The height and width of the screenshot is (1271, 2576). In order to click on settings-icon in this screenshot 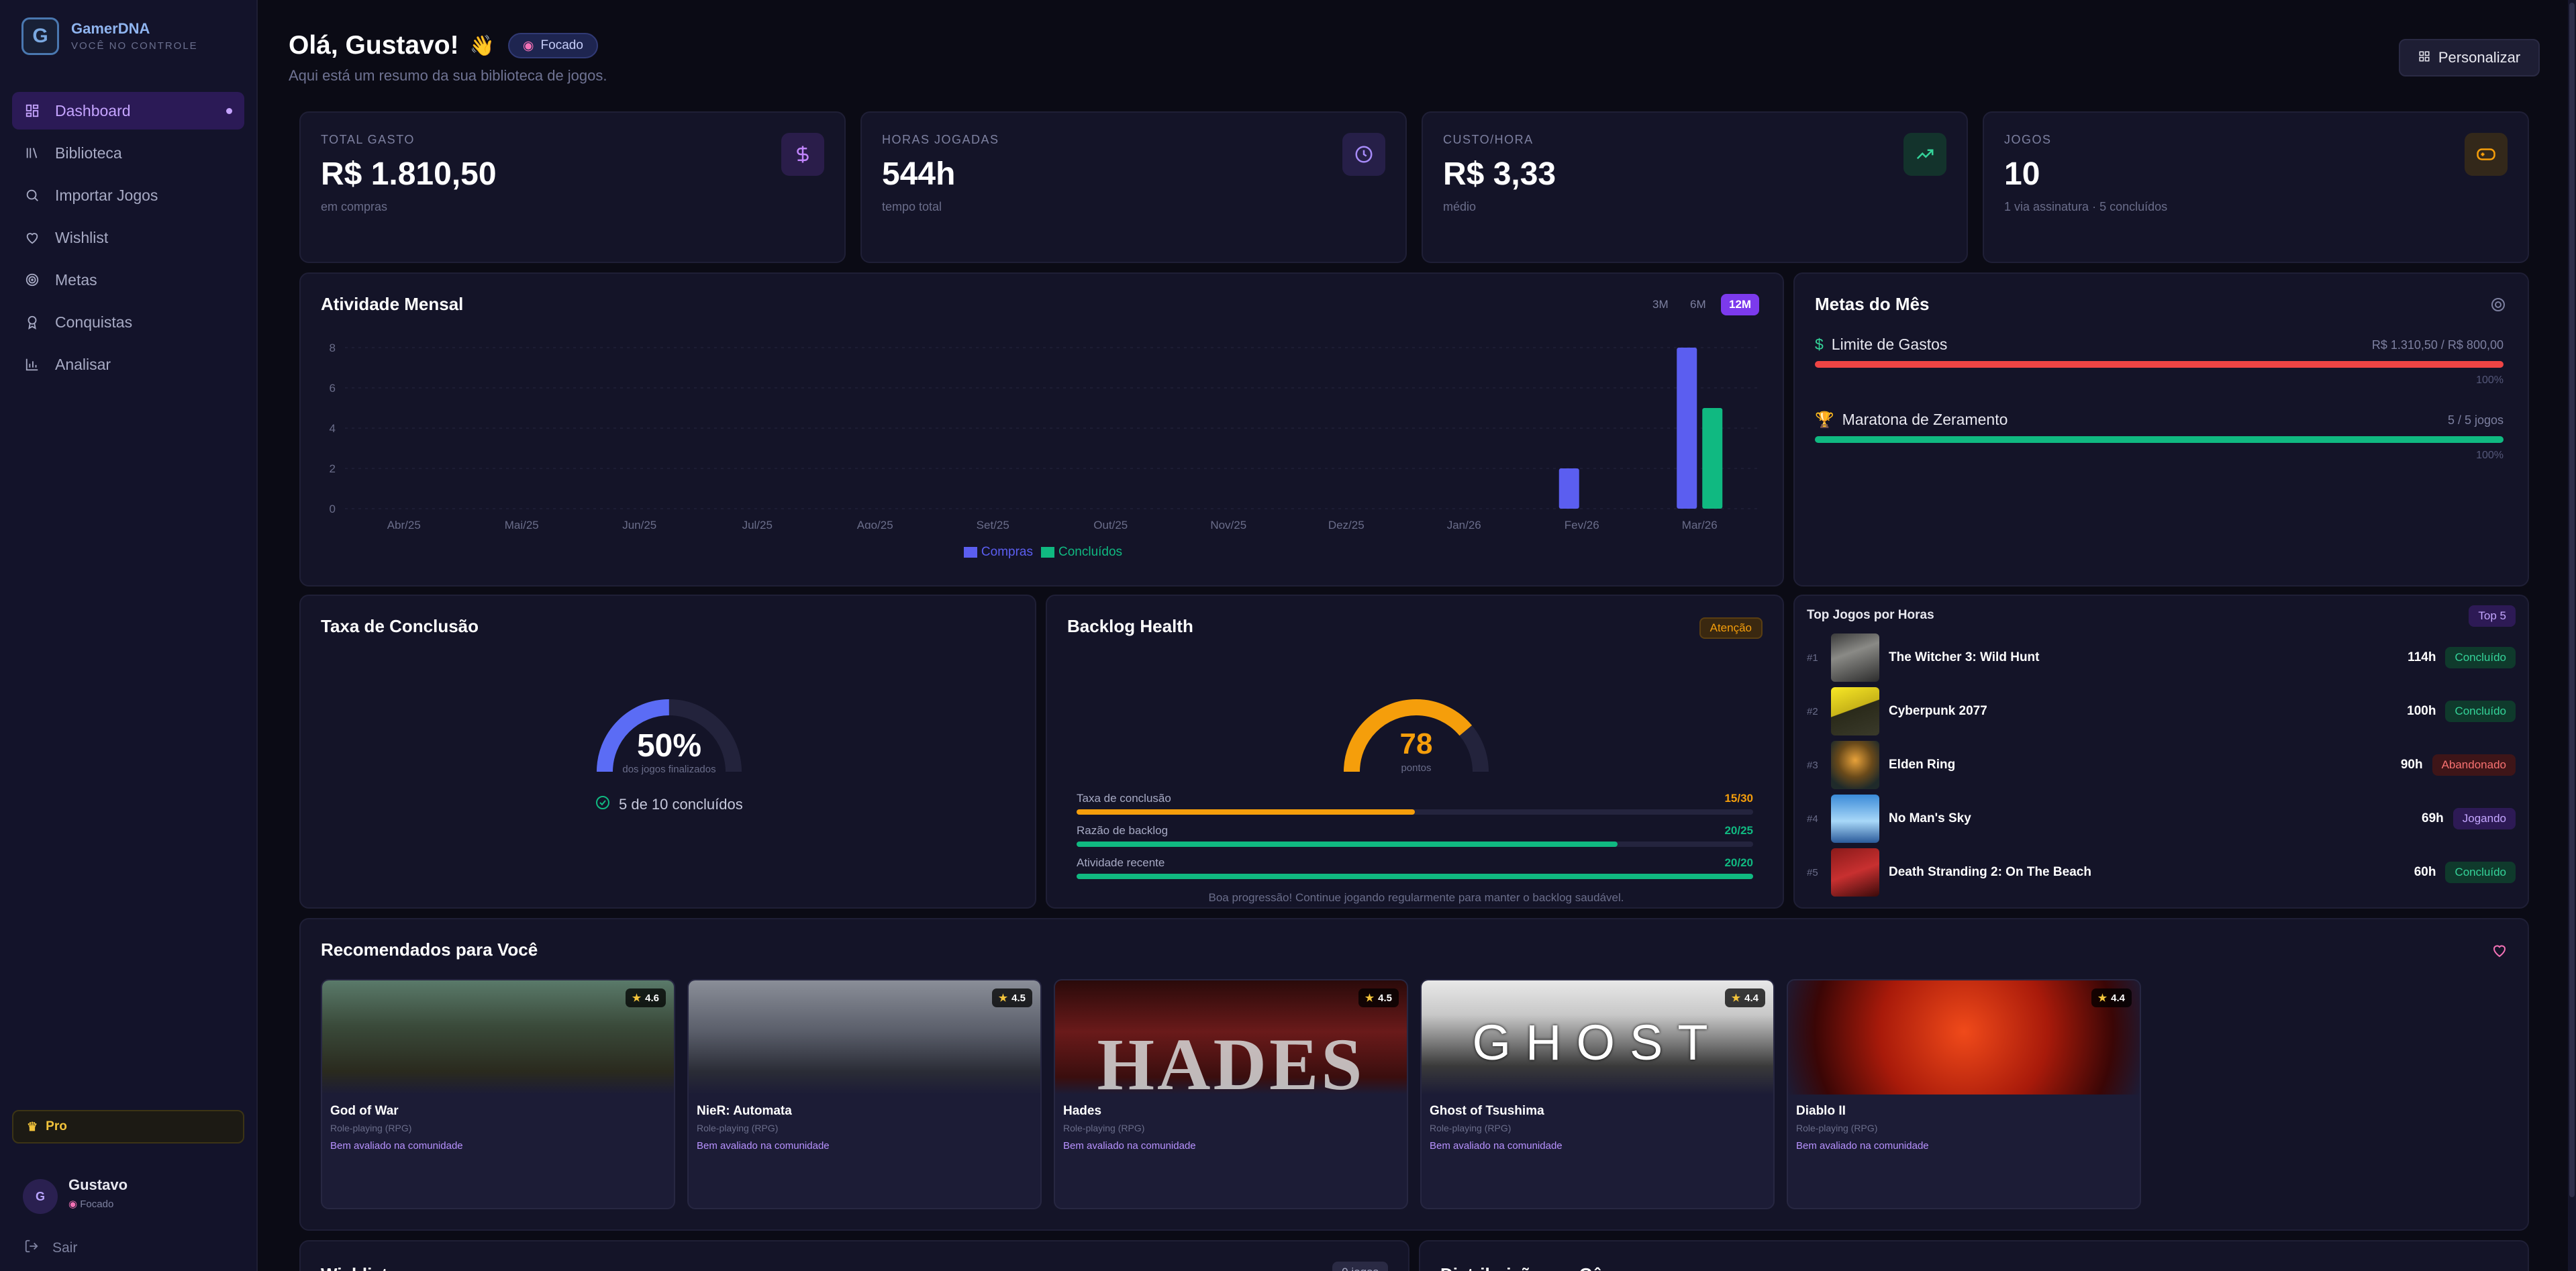, I will do `click(2498, 306)`.